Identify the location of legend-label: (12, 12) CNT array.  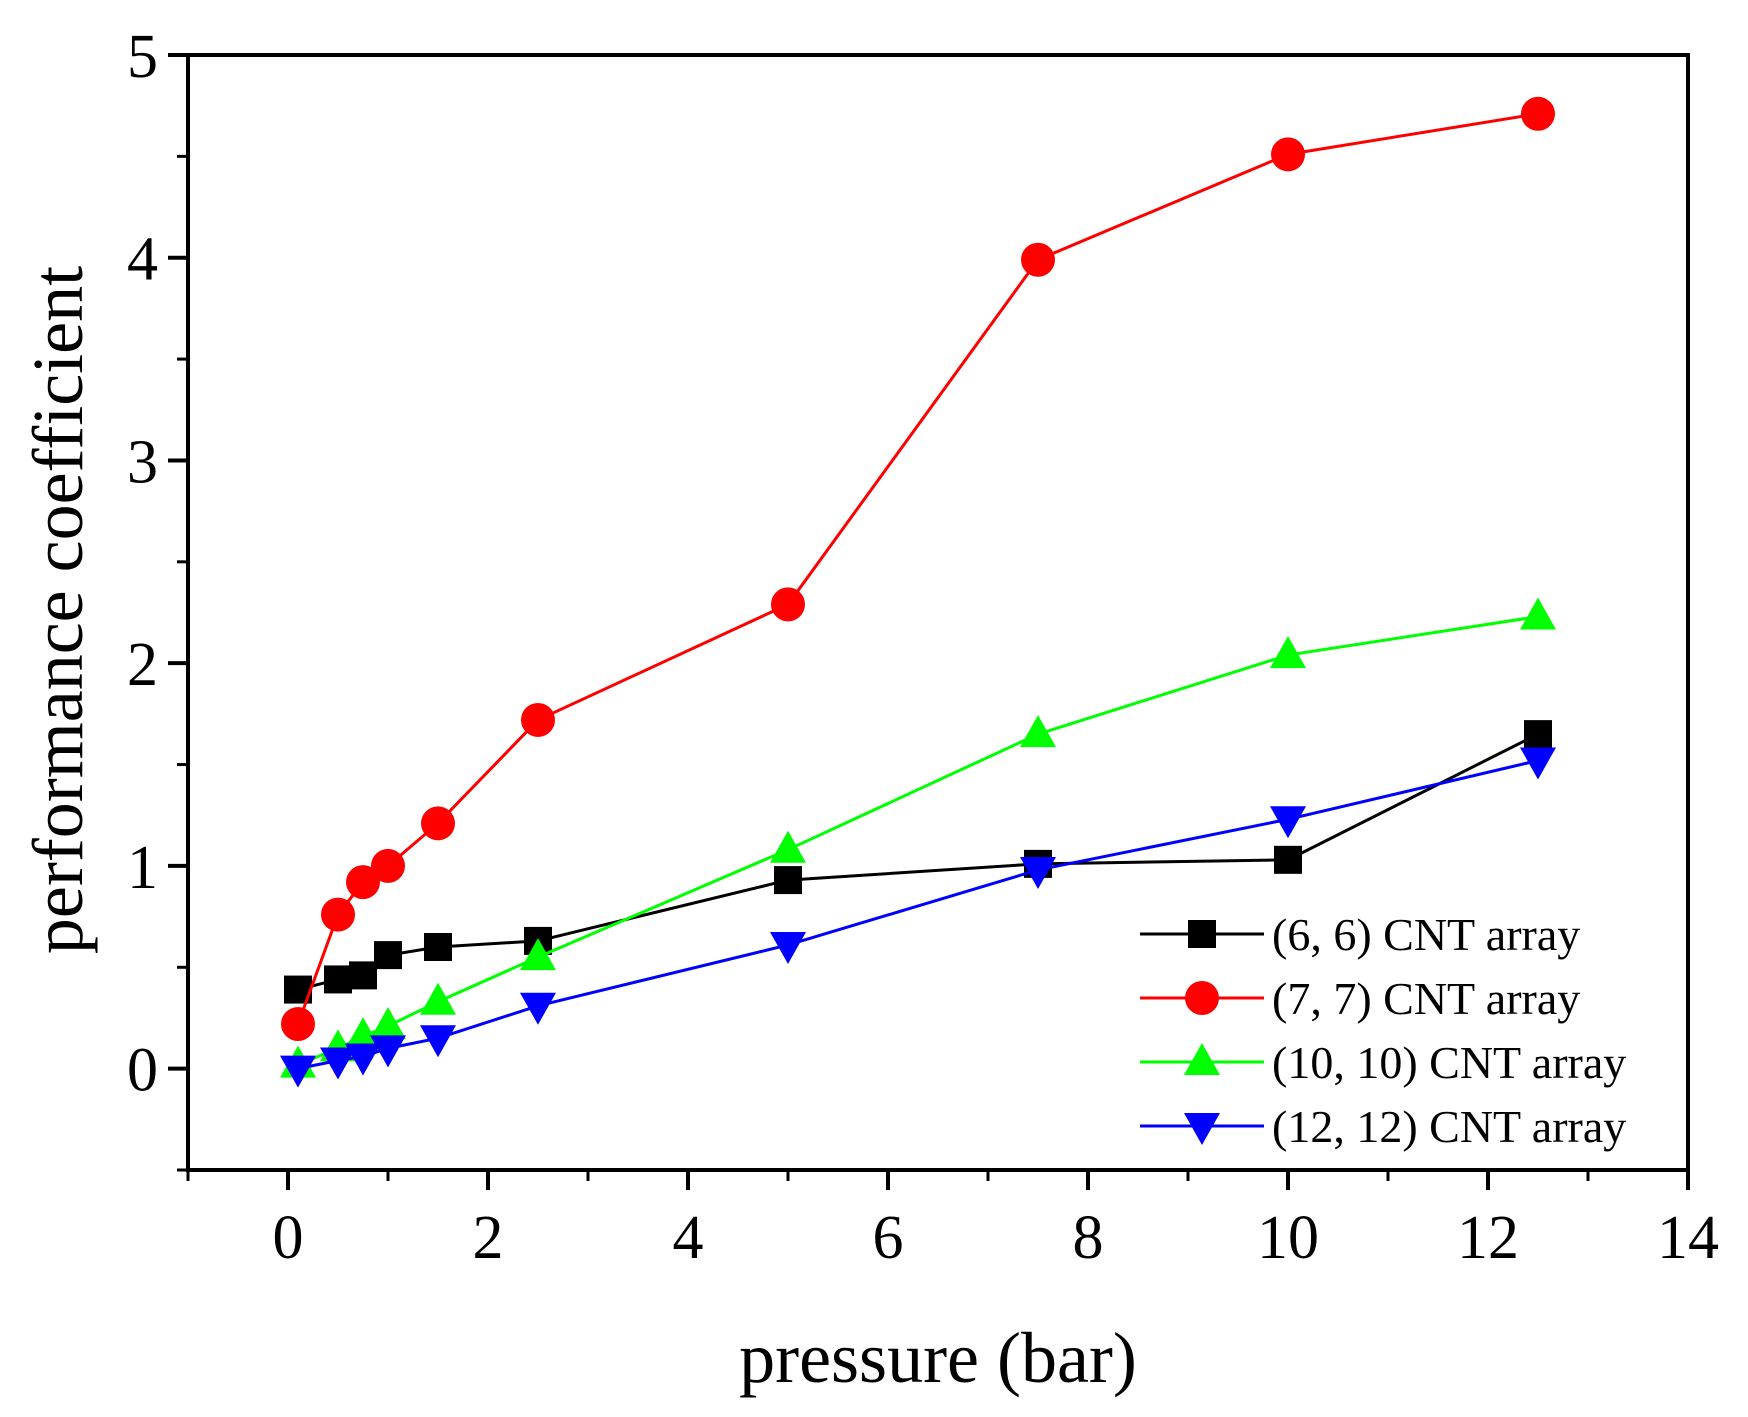
(1449, 1126).